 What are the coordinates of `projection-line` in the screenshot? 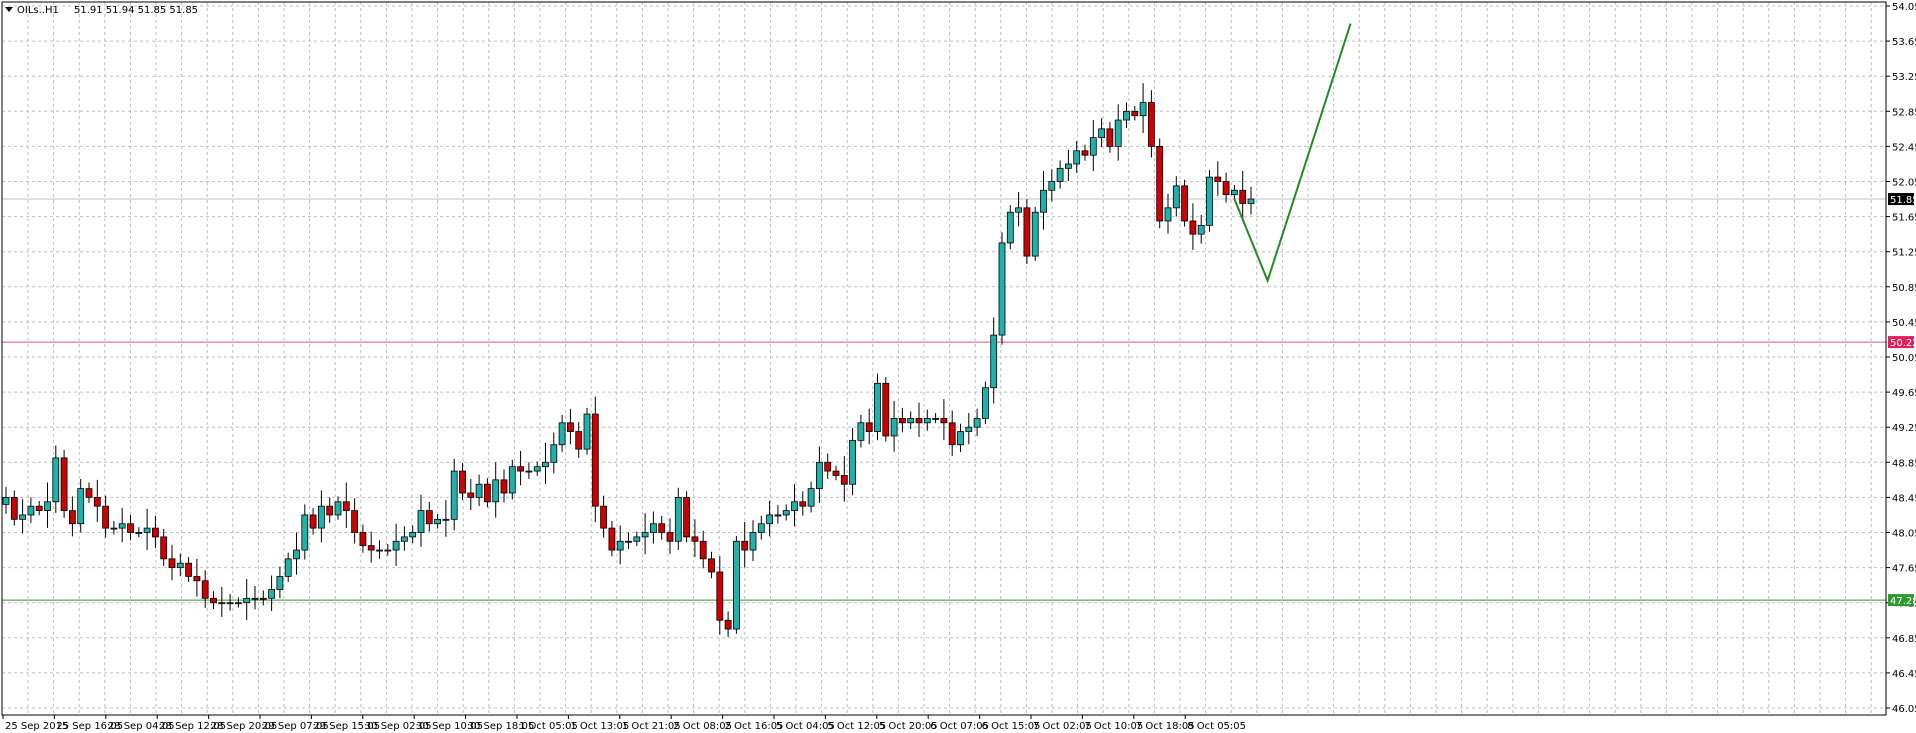 It's located at (1292, 153).